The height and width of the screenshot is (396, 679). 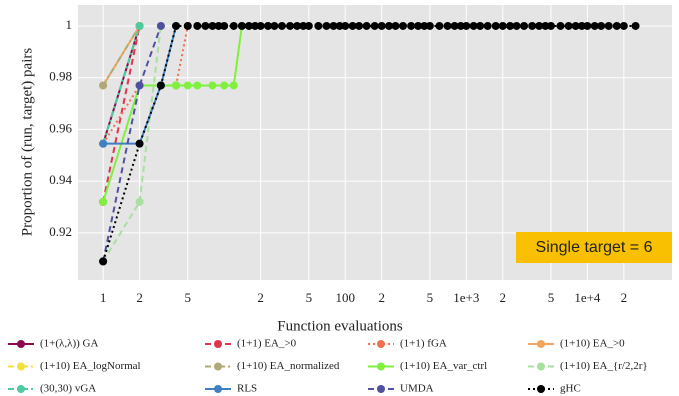 I want to click on x-axis-label: Function evaluations, so click(x=340, y=326).